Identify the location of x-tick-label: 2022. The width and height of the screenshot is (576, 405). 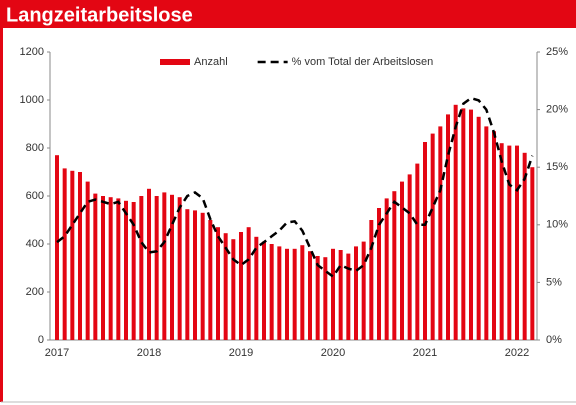
(517, 353).